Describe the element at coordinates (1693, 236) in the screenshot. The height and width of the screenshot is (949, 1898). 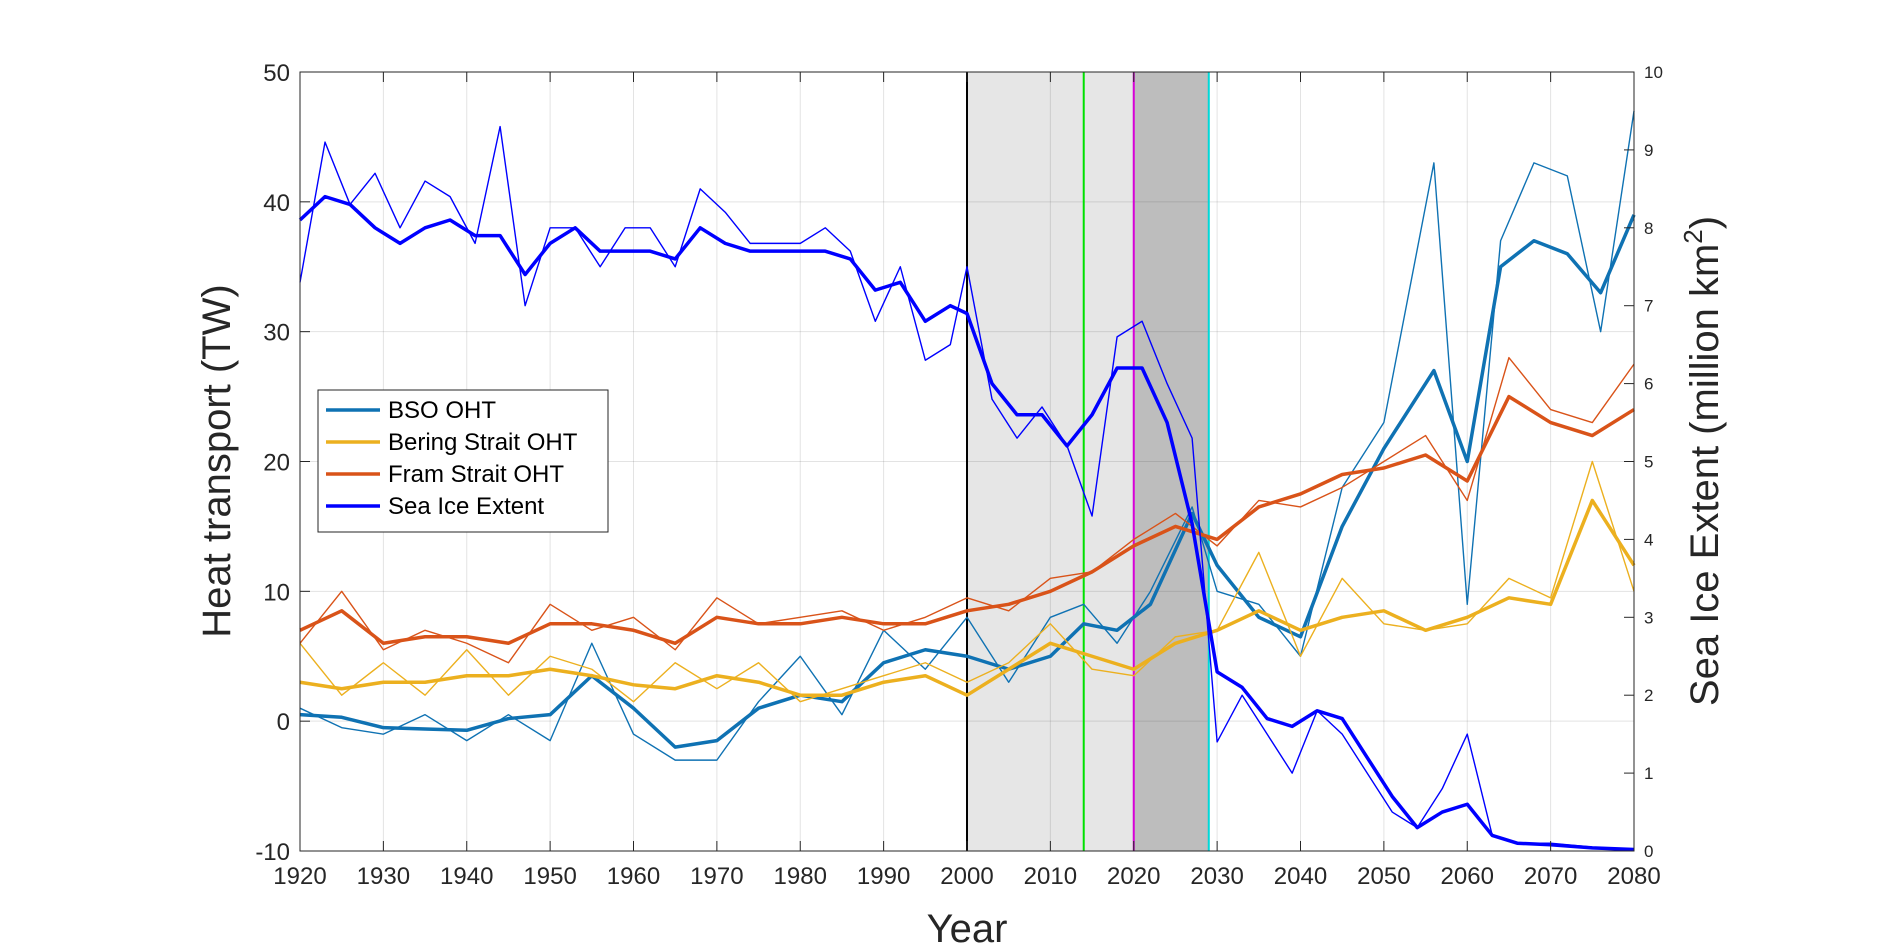
I see `y-axis-right-title-sup: 2` at that location.